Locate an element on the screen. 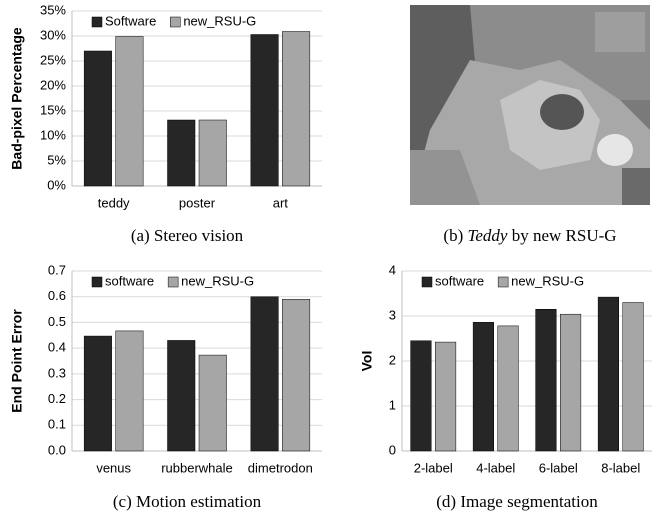  y-tick-label: 0.4 is located at coordinates (57, 347).